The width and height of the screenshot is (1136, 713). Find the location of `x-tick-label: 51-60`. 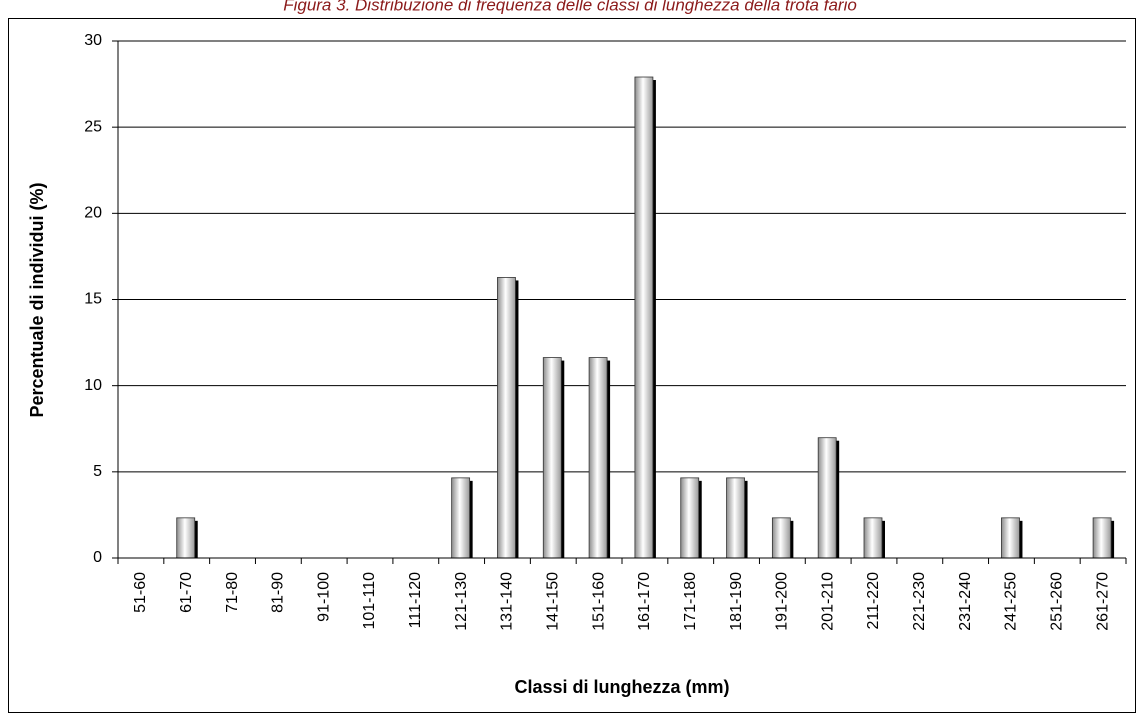

x-tick-label: 51-60 is located at coordinates (140, 592).